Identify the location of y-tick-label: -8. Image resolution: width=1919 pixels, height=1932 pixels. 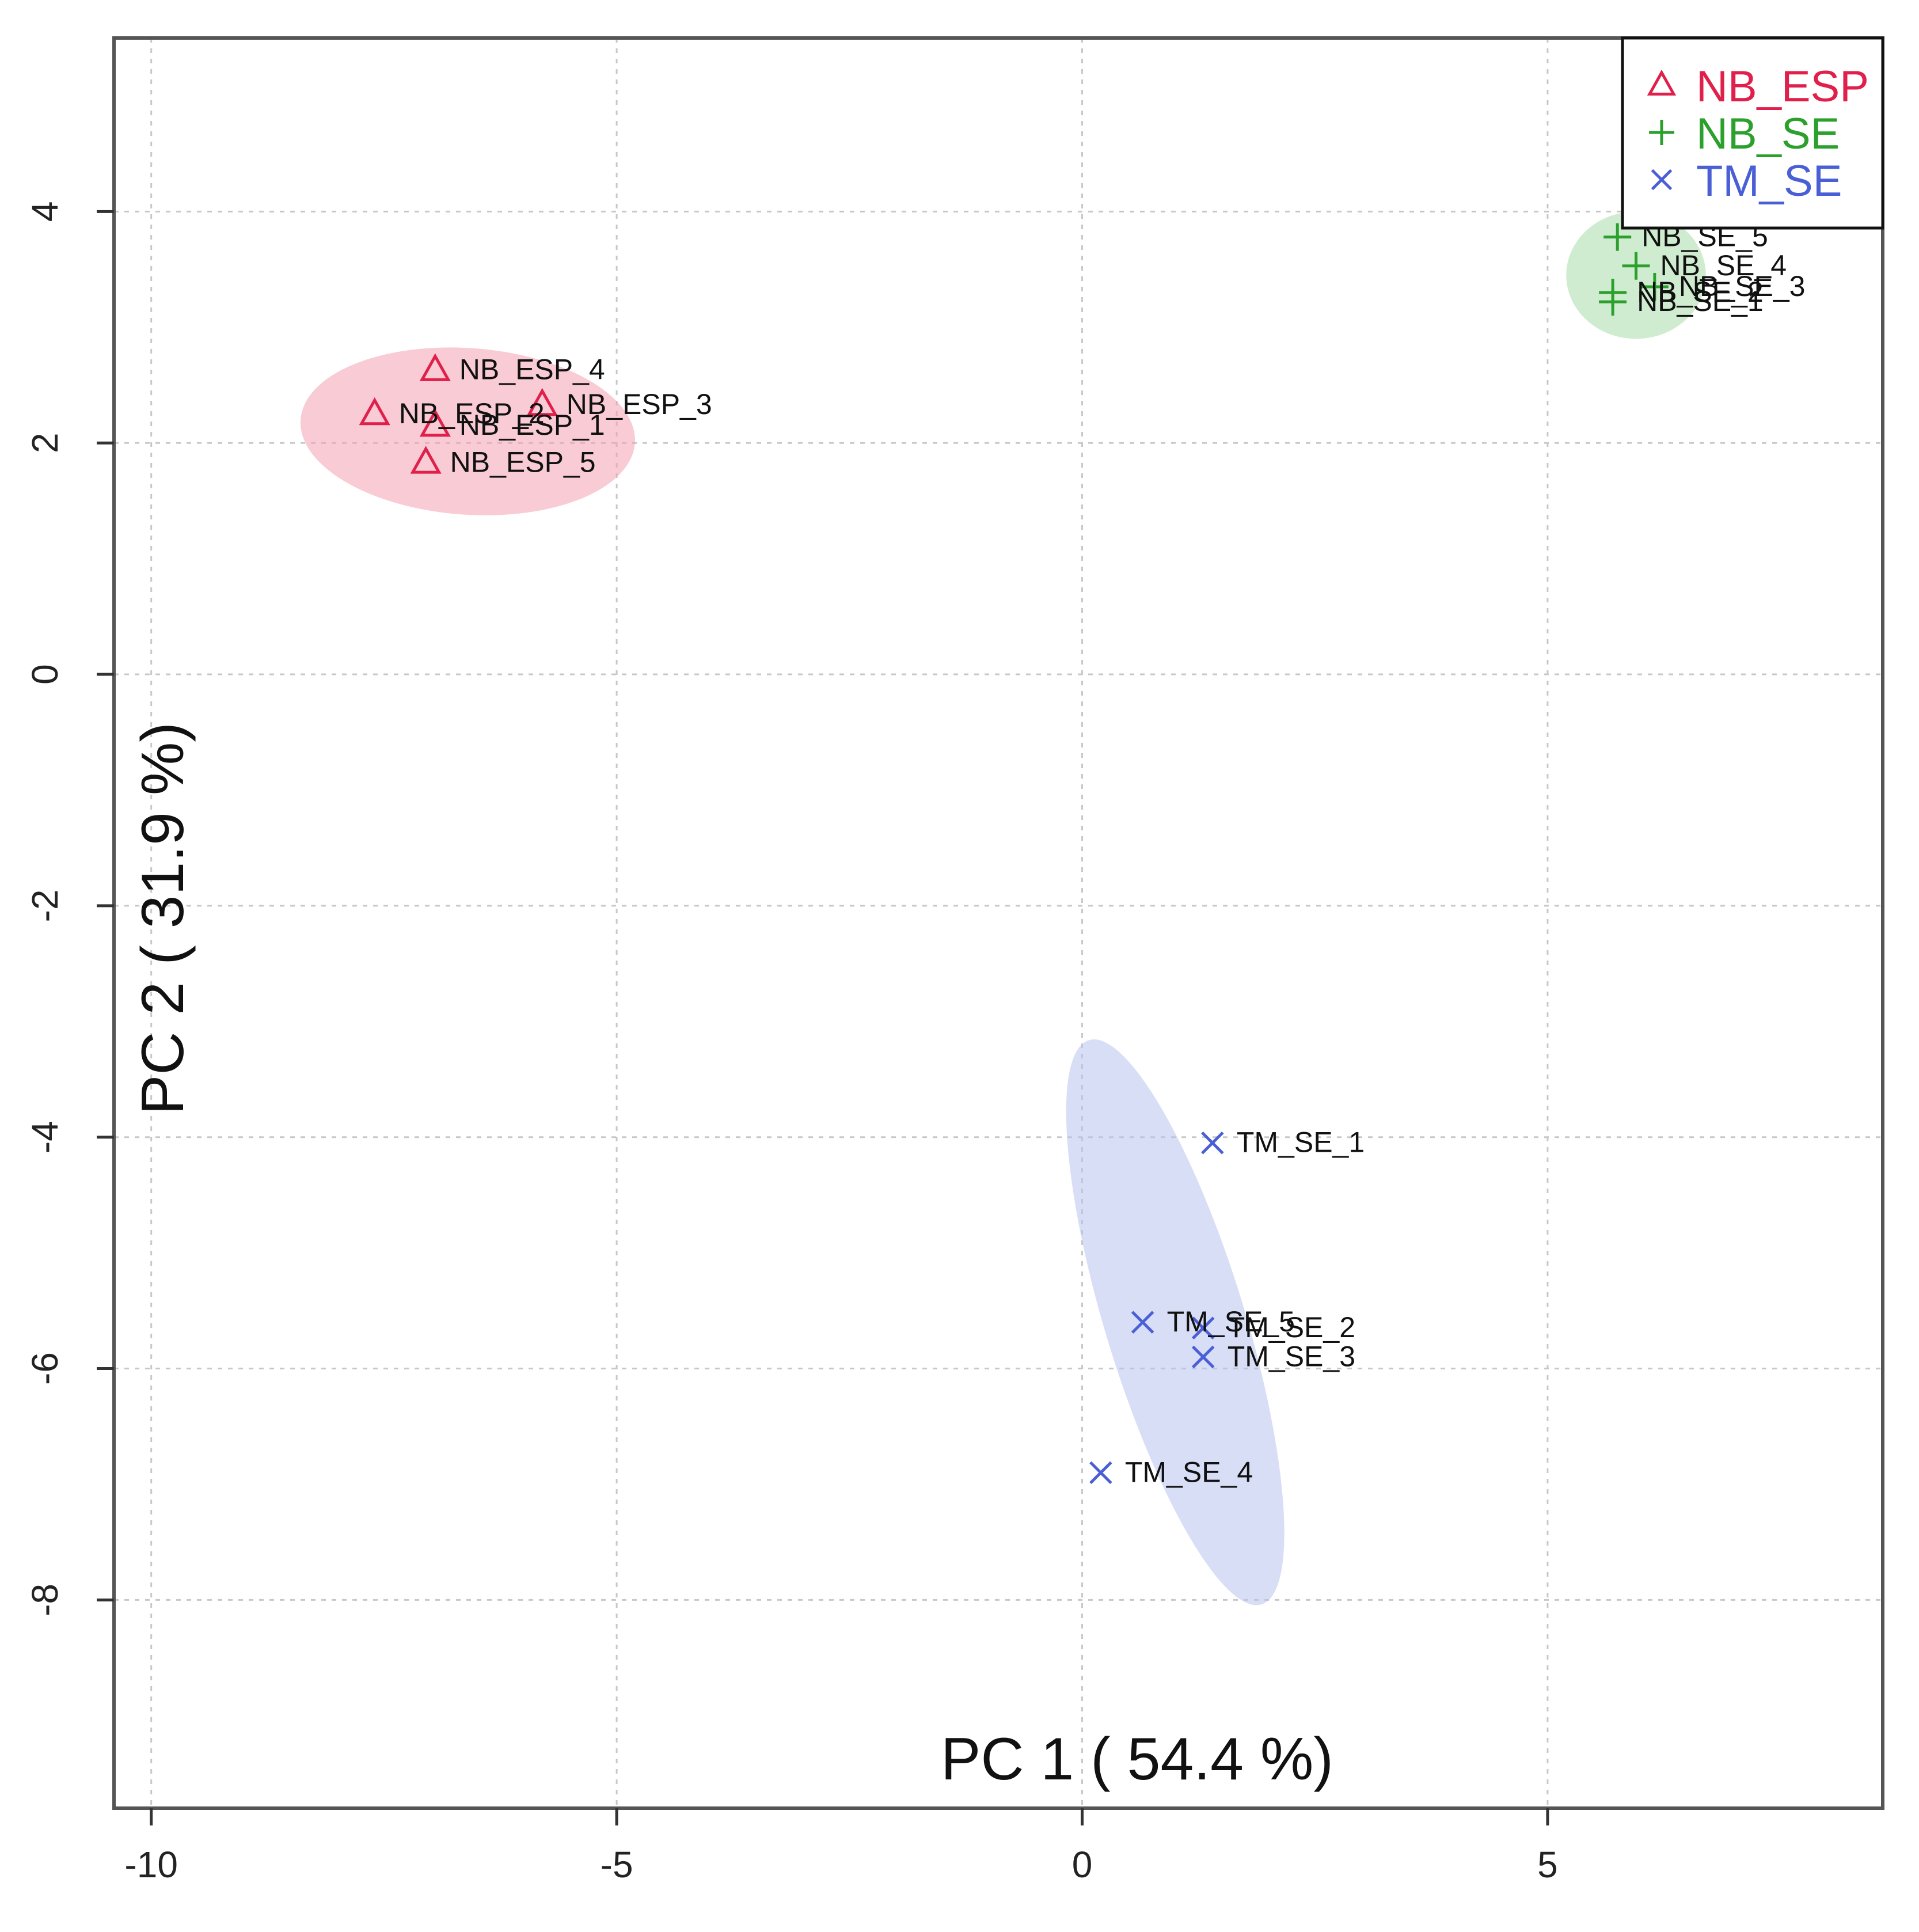
(45, 1600).